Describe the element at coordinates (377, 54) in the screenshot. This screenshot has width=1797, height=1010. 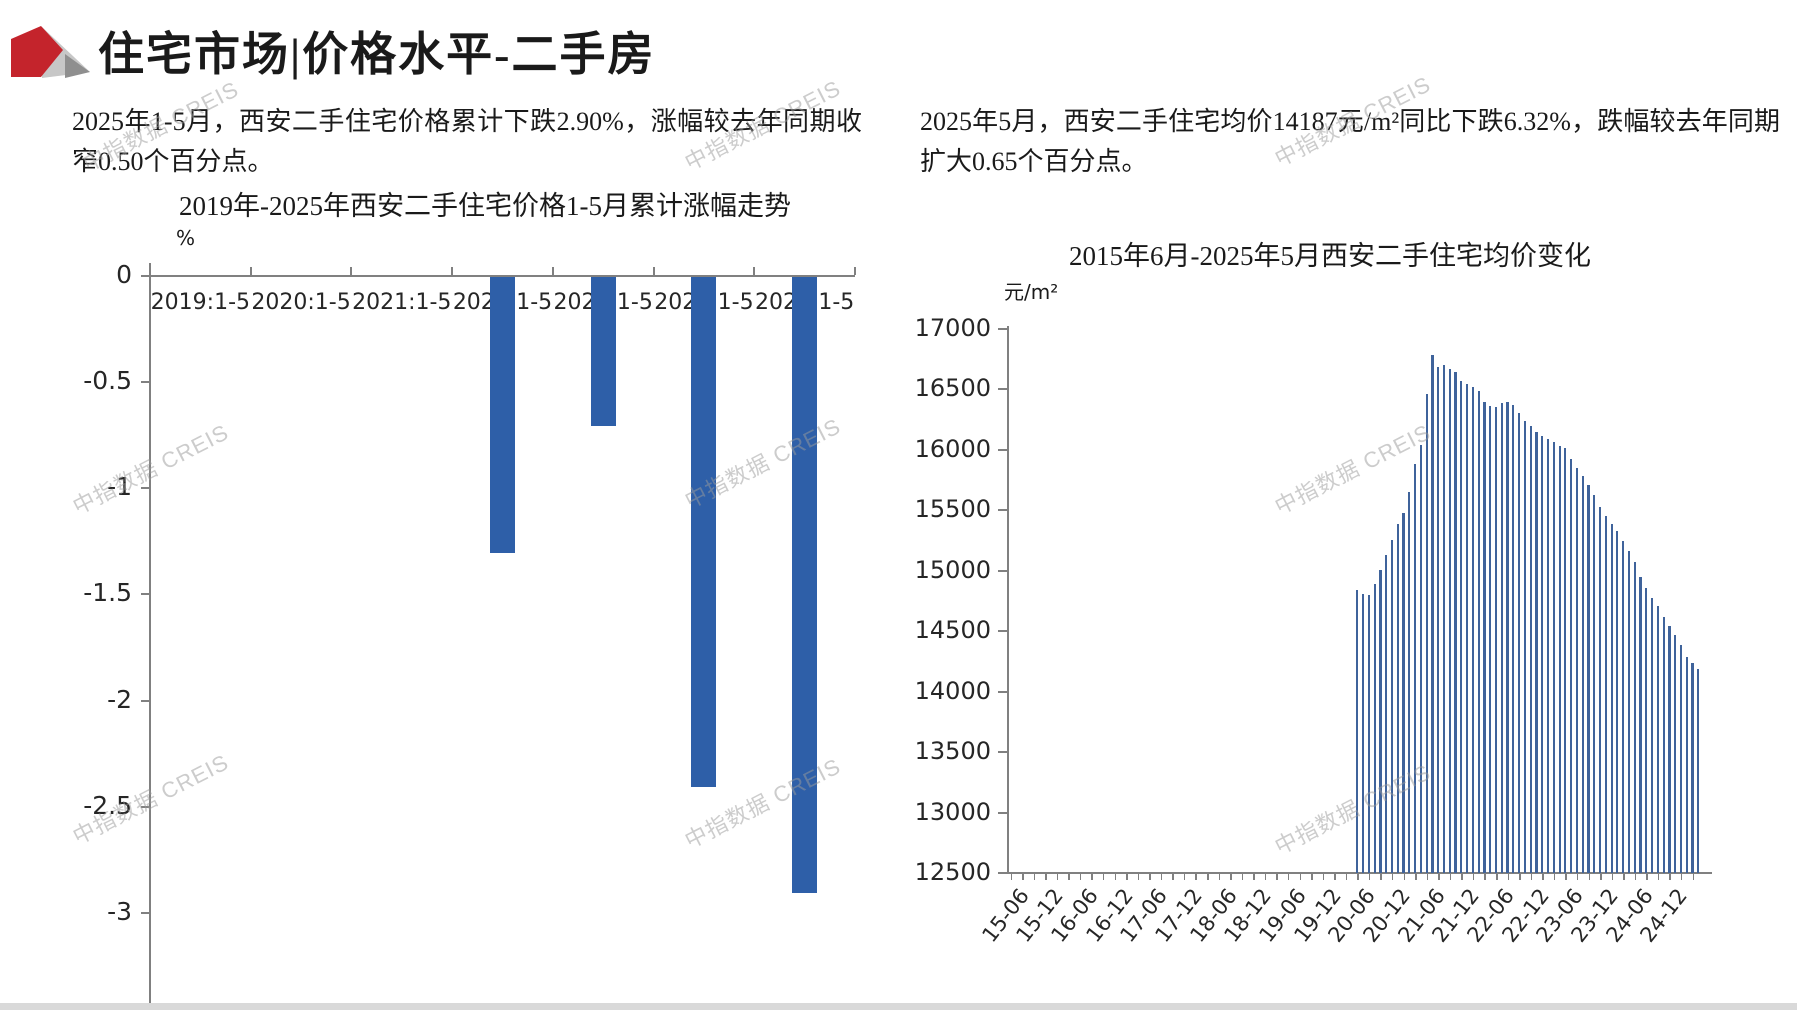
I see `page-title: 住宅市场|价格水平-二手房` at that location.